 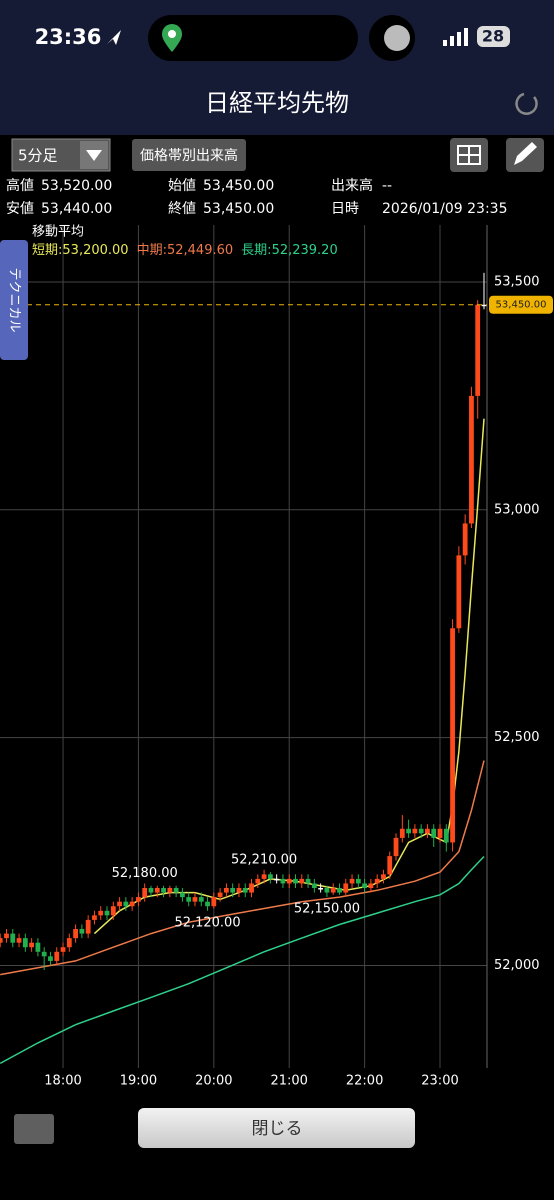 I want to click on info-label: 出来高, so click(x=352, y=185).